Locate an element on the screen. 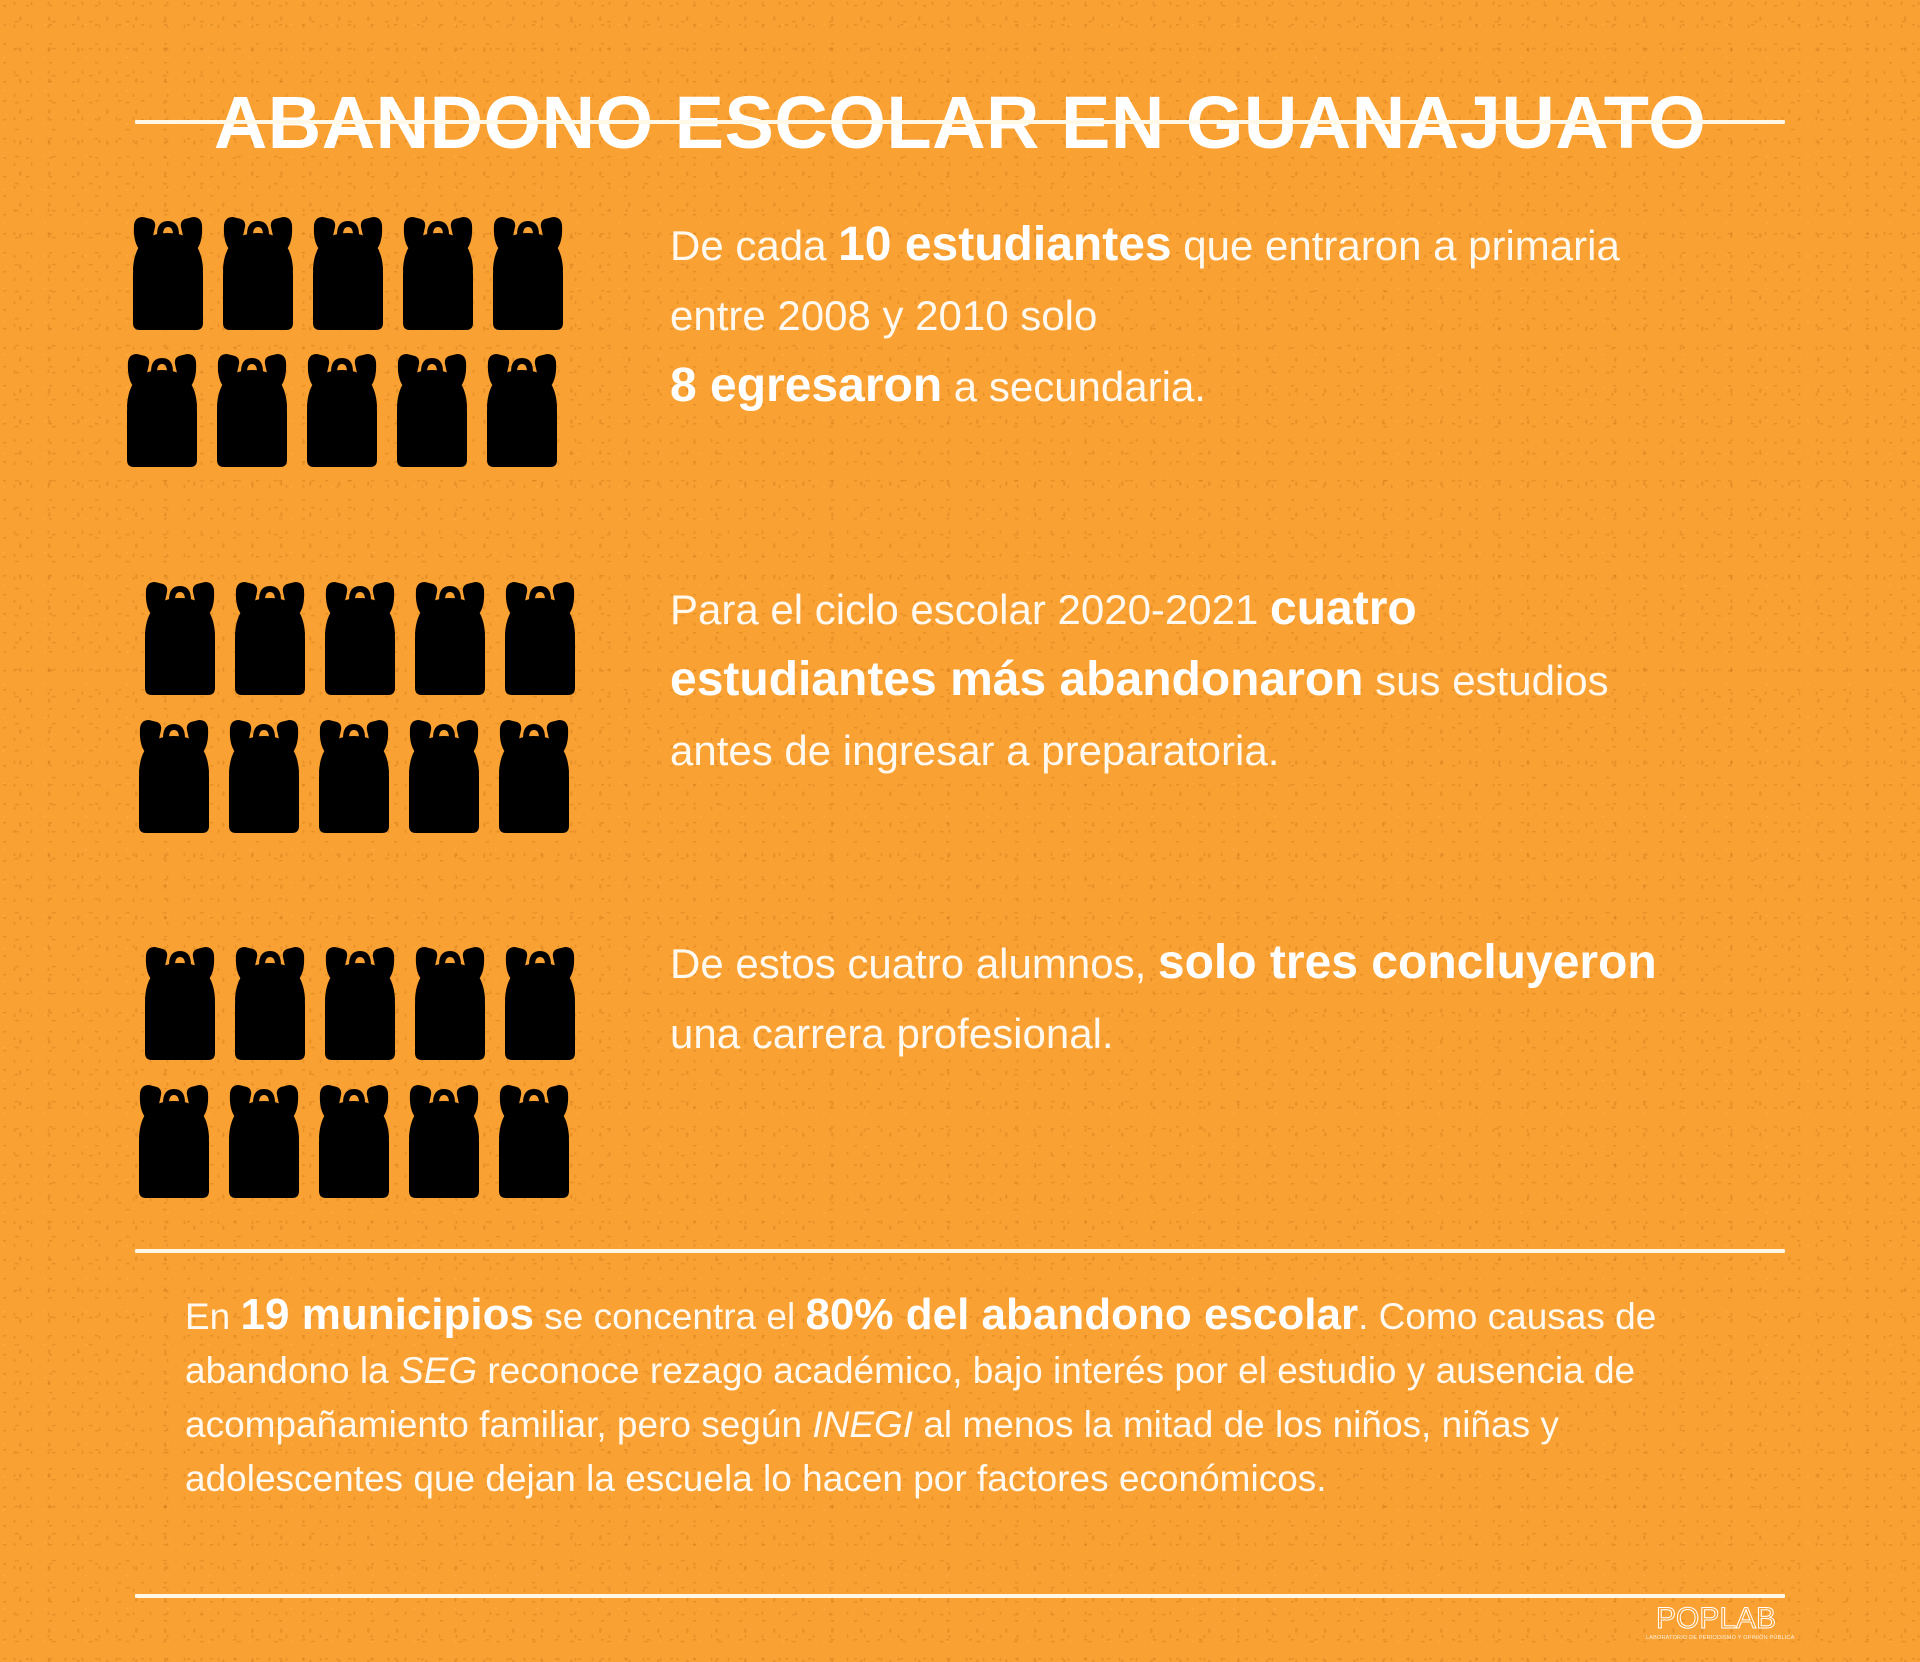  text-run: En is located at coordinates (213, 1316).